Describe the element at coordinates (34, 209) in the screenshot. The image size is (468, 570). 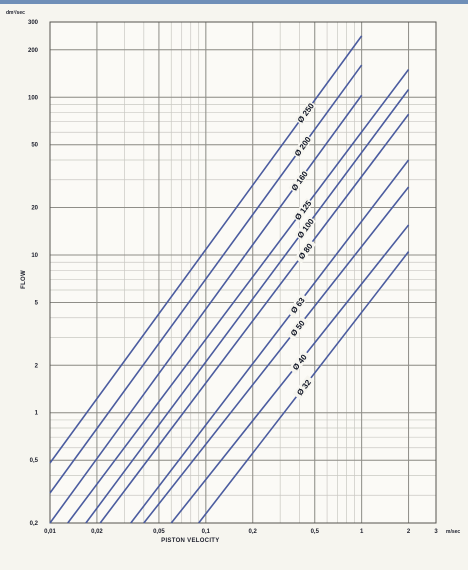
I see `y-tick-label: 20` at that location.